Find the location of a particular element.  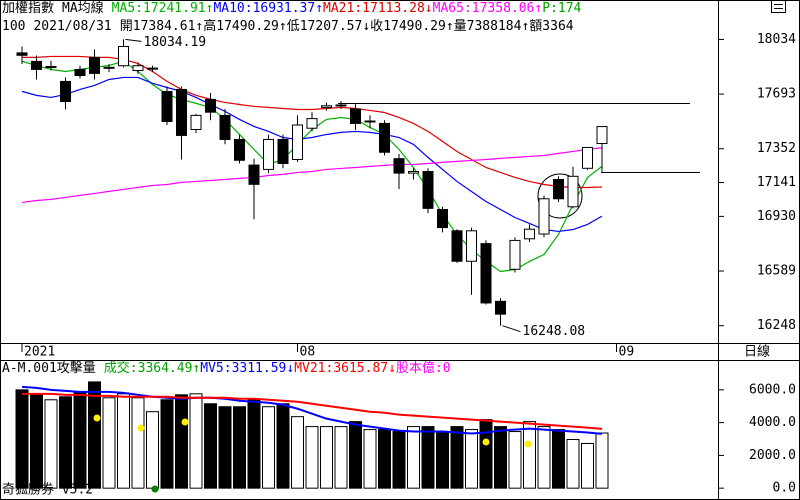

y-tick-label: 2000.0 is located at coordinates (772, 455).